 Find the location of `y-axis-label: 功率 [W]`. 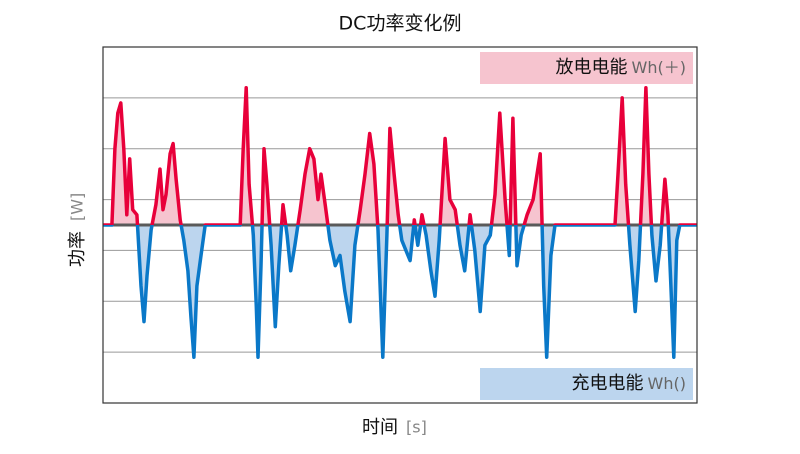

y-axis-label: 功率 [W] is located at coordinates (77, 230).